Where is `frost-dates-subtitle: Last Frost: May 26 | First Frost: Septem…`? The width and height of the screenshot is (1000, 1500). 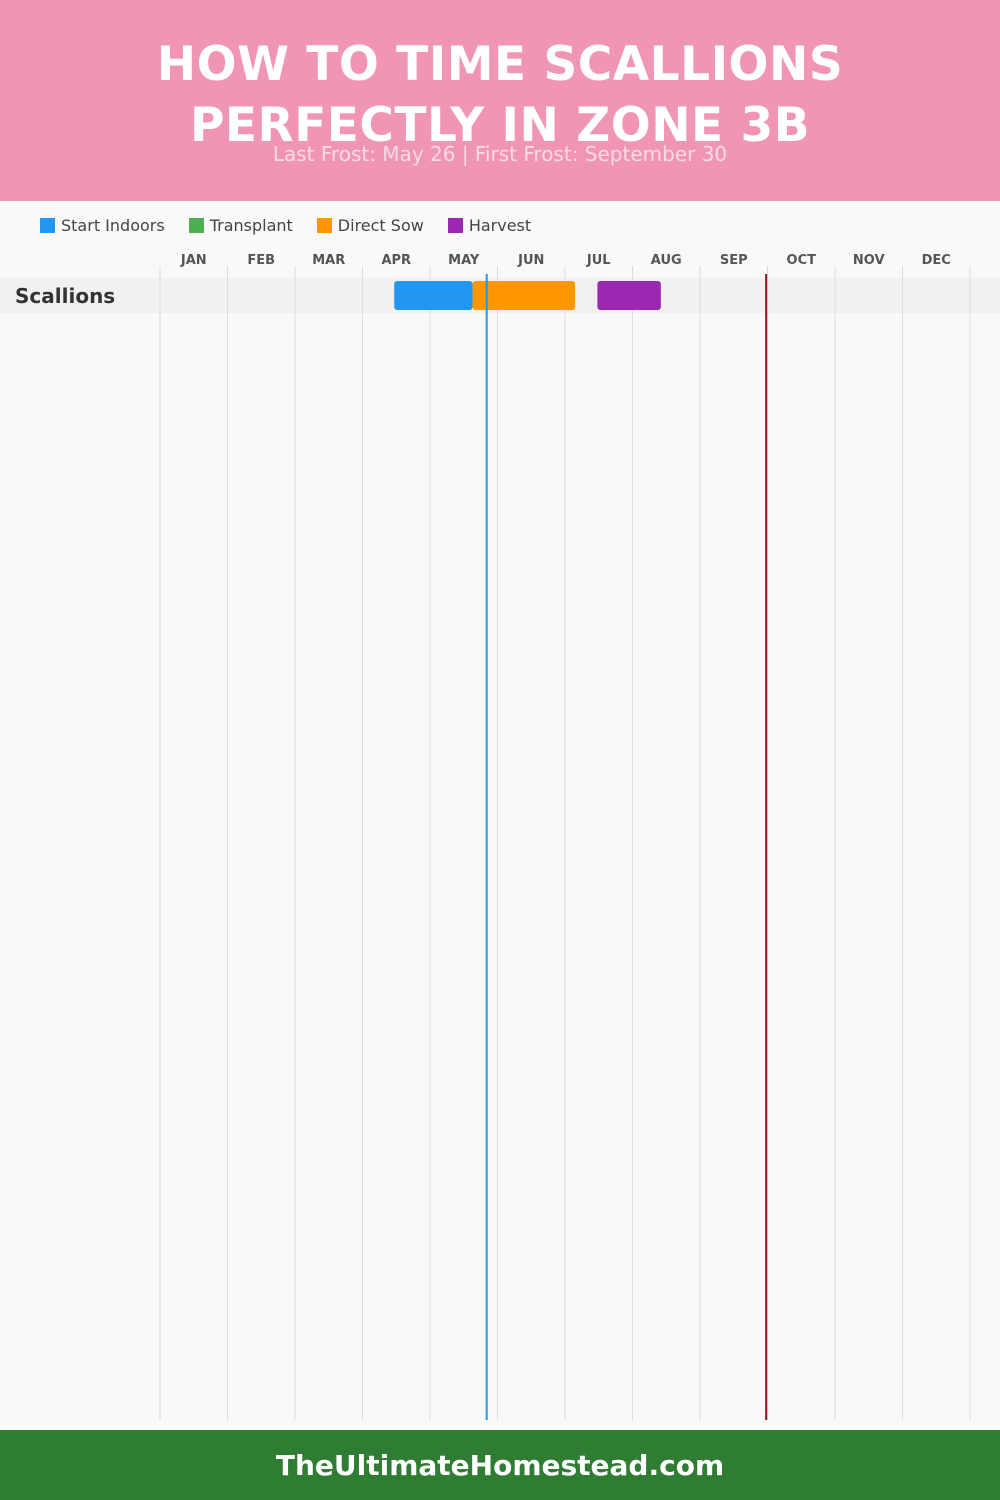
frost-dates-subtitle: Last Frost: May 26 | First Frost: Septem… is located at coordinates (500, 154).